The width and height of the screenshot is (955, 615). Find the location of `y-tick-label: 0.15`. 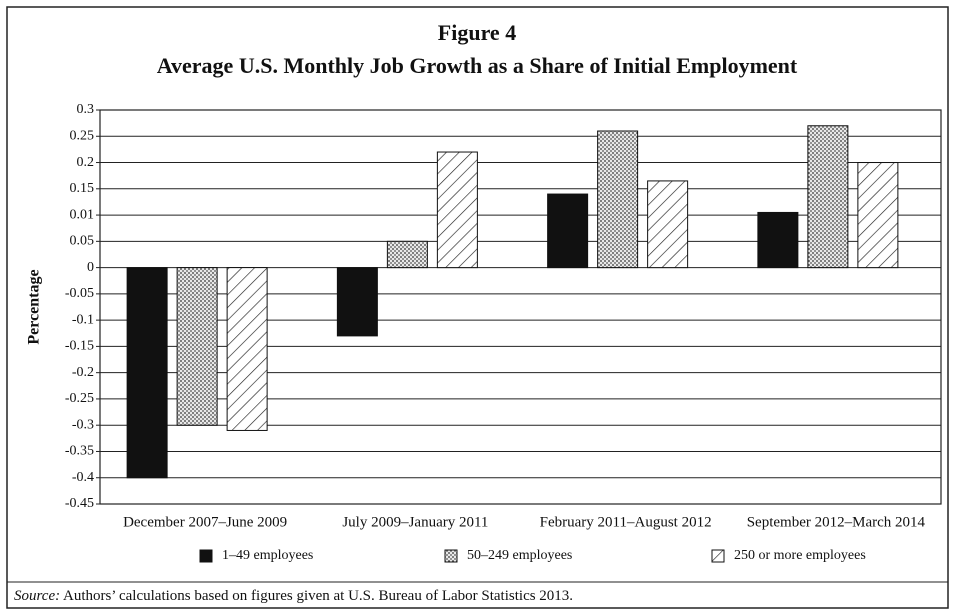

y-tick-label: 0.15 is located at coordinates (82, 188).